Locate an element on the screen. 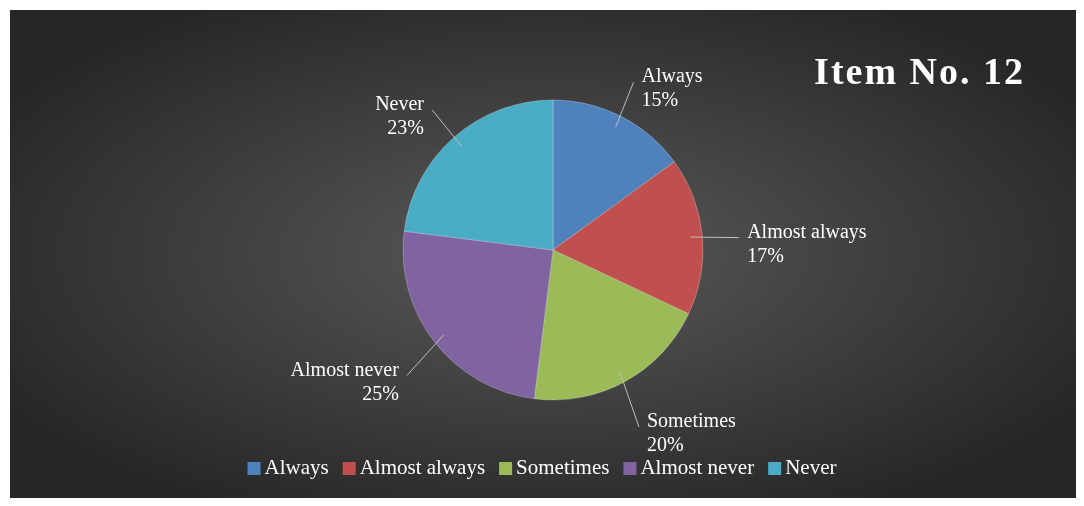  slice-label: Always is located at coordinates (672, 76).